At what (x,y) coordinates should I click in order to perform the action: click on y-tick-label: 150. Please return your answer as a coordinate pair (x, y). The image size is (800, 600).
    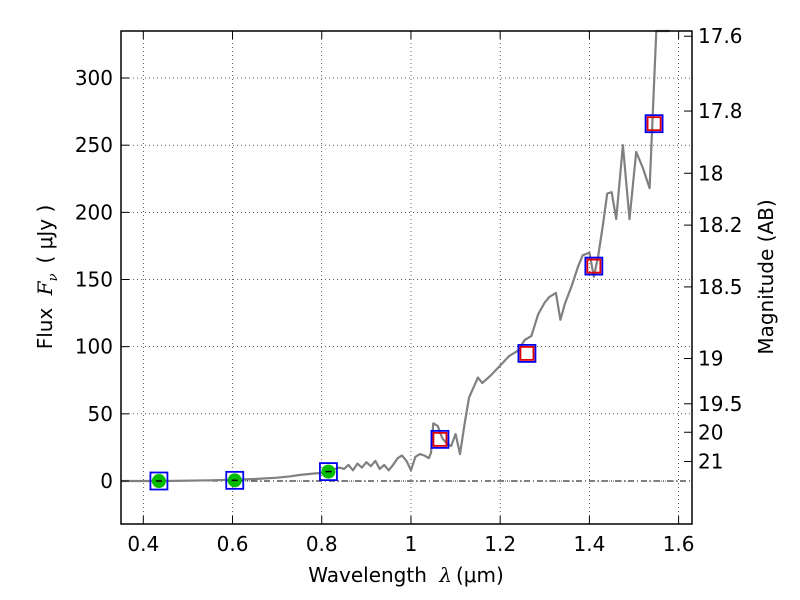
    Looking at the image, I should click on (94, 280).